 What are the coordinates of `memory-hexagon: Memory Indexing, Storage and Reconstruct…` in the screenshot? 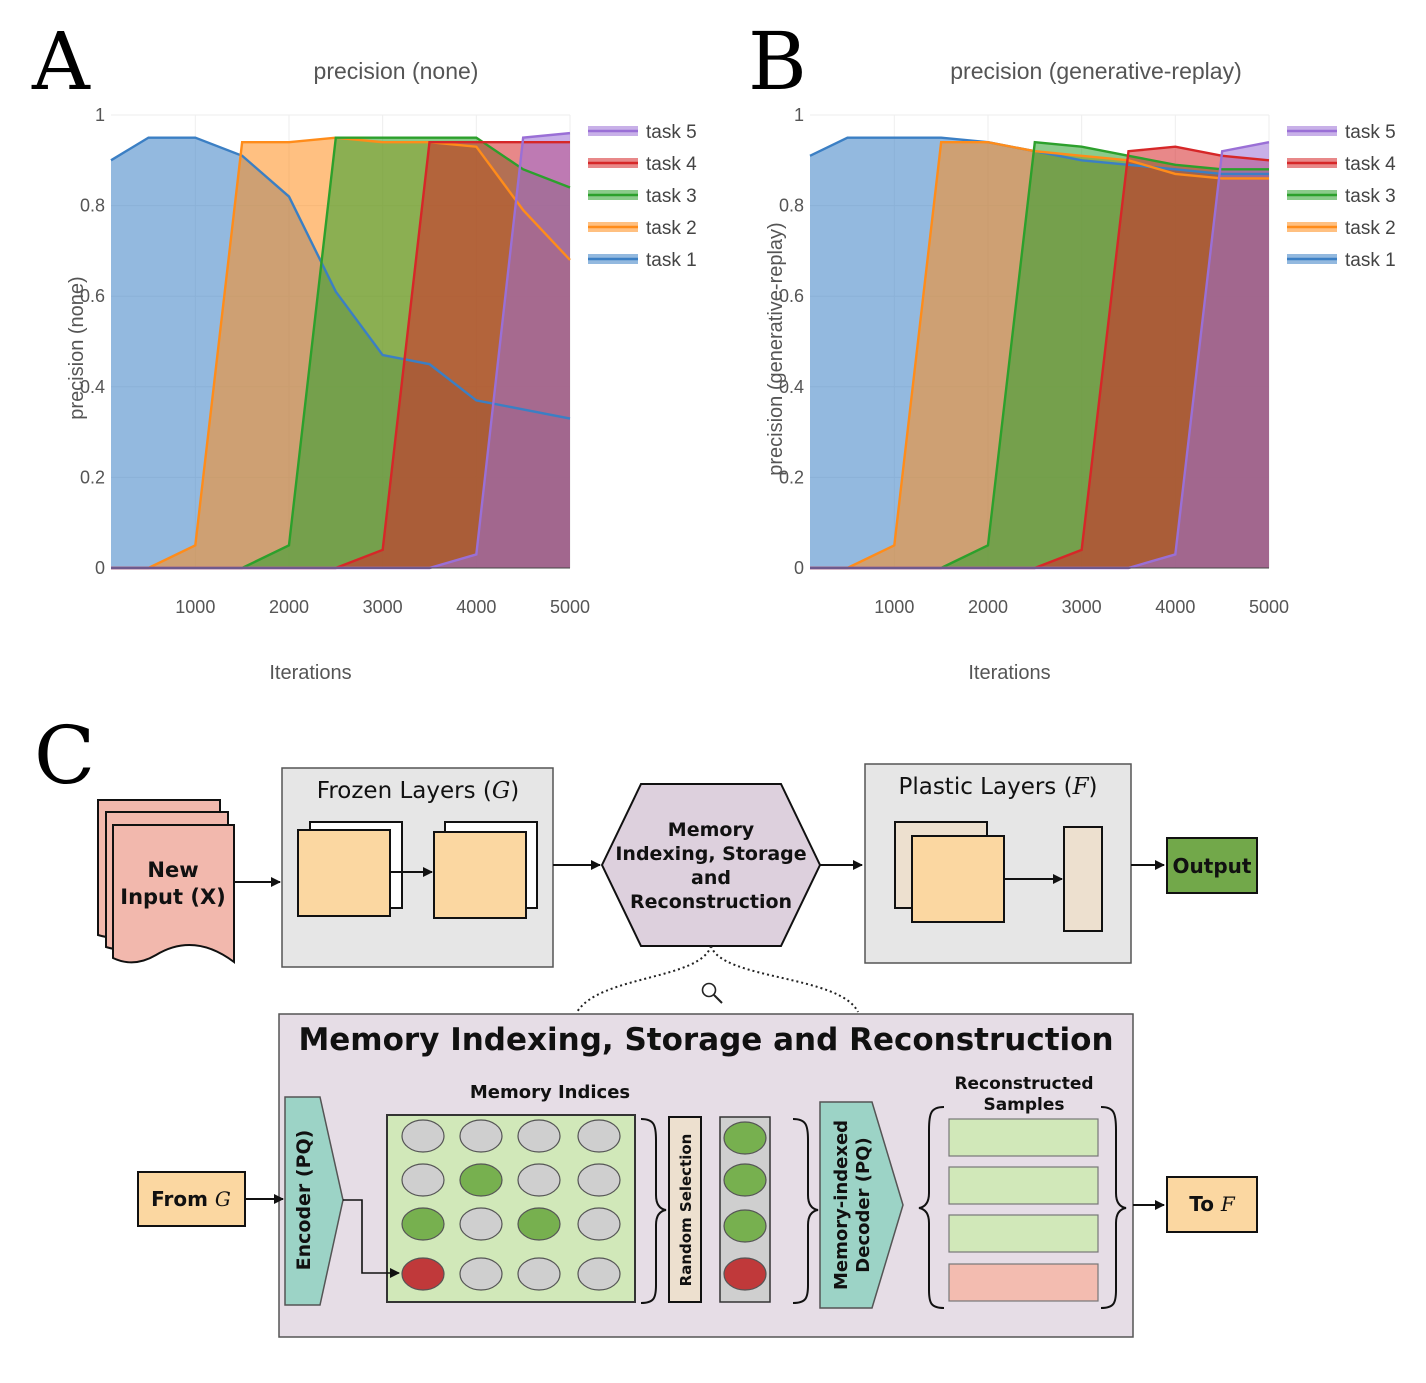 It's located at (711, 865).